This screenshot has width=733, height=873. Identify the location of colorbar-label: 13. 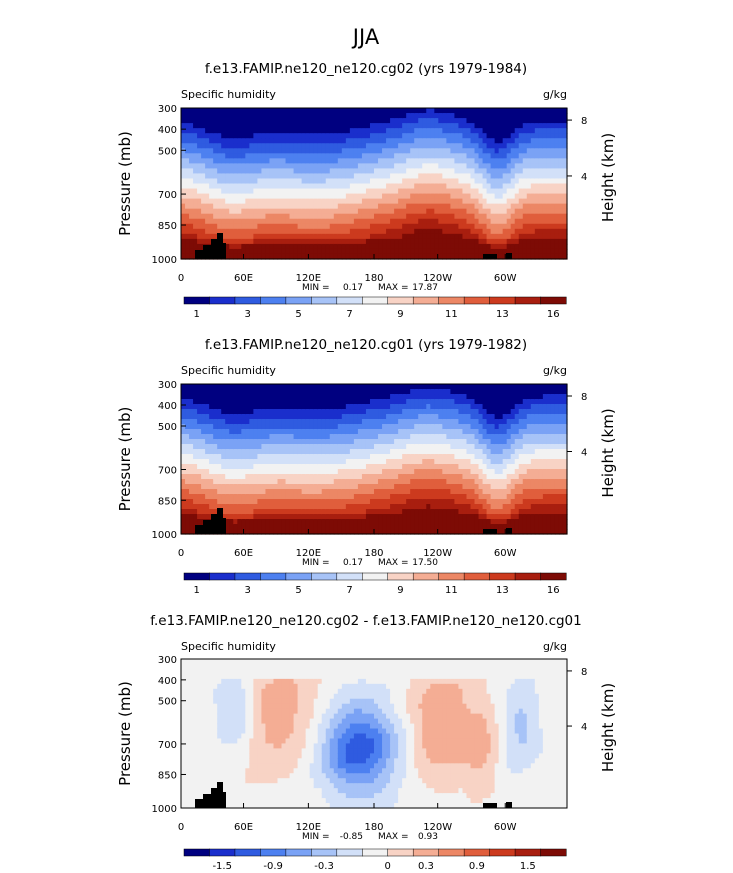
(502, 314).